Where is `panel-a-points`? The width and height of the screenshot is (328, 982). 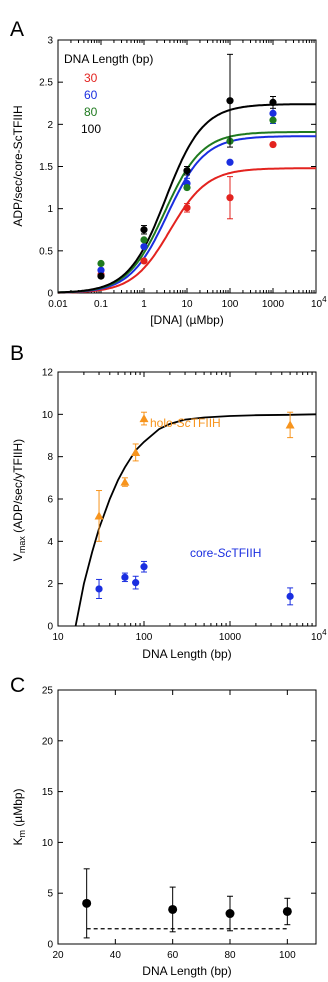 panel-a-points is located at coordinates (187, 166).